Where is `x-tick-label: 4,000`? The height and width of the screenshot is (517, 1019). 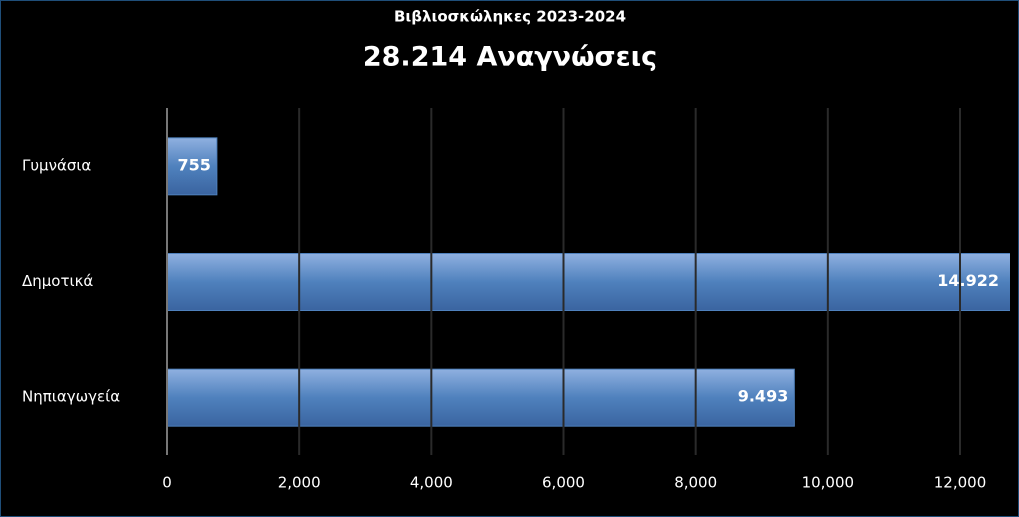 x-tick-label: 4,000 is located at coordinates (431, 483).